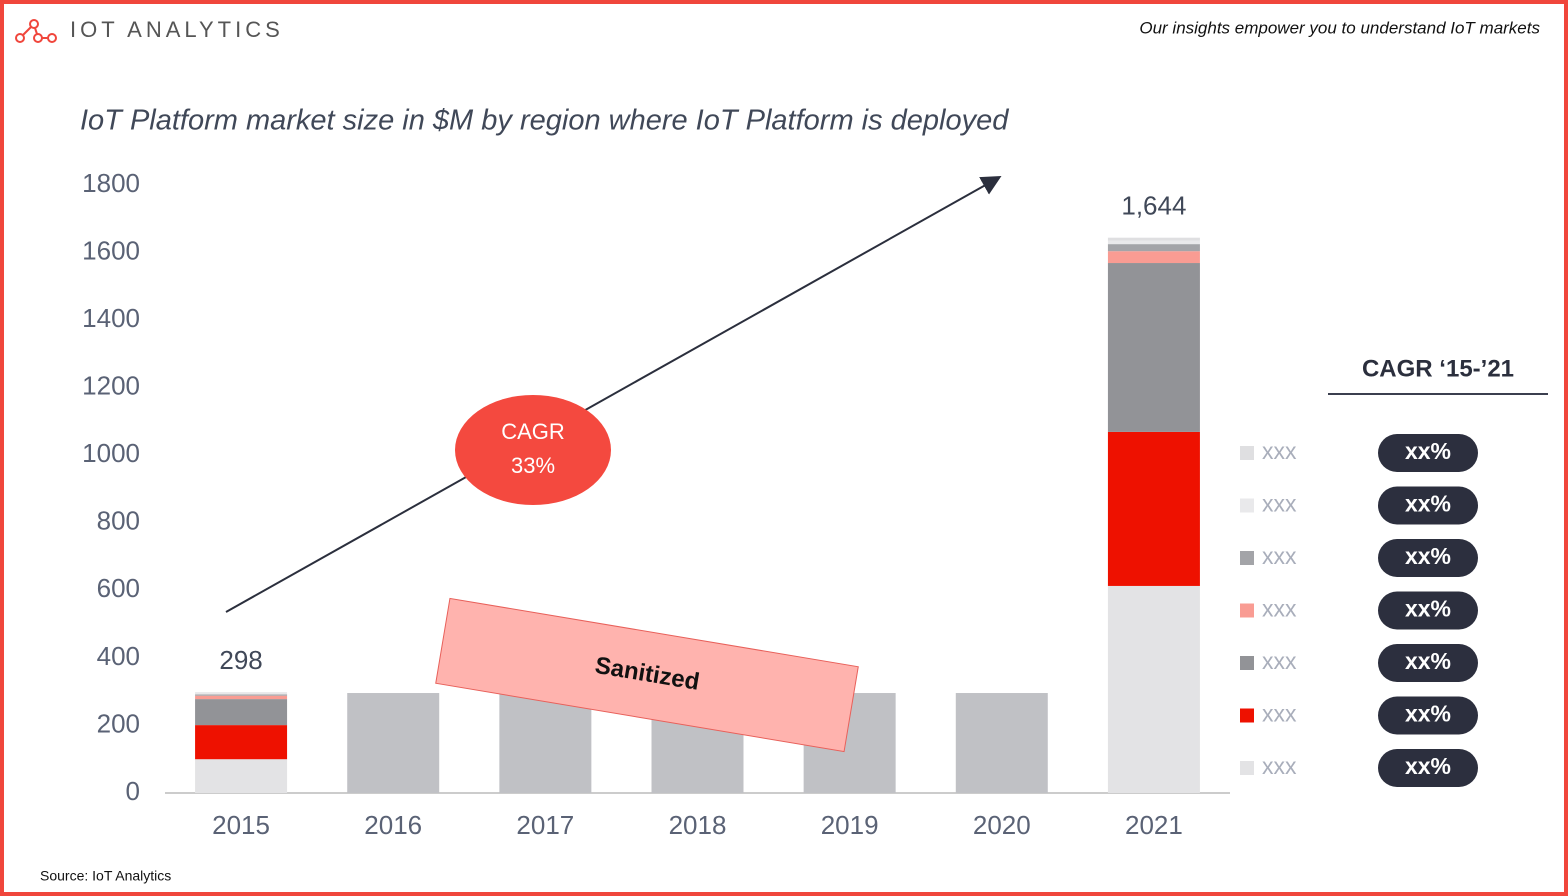 The width and height of the screenshot is (1568, 896). Describe the element at coordinates (111, 386) in the screenshot. I see `y-tick-label: 1200` at that location.